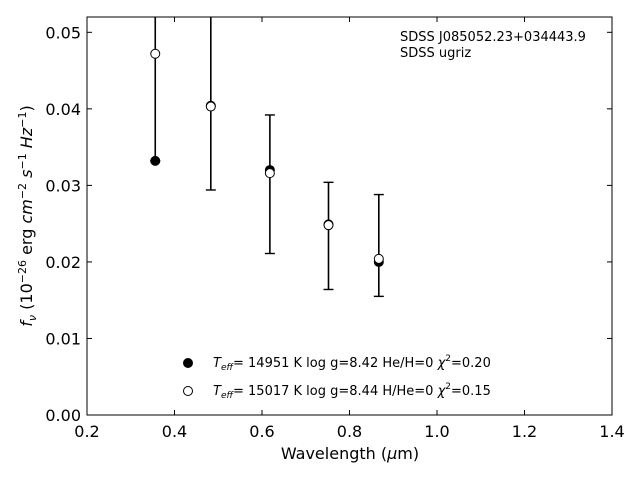 This screenshot has width=640, height=480. Describe the element at coordinates (436, 431) in the screenshot. I see `x-tick-label: 1.0` at that location.